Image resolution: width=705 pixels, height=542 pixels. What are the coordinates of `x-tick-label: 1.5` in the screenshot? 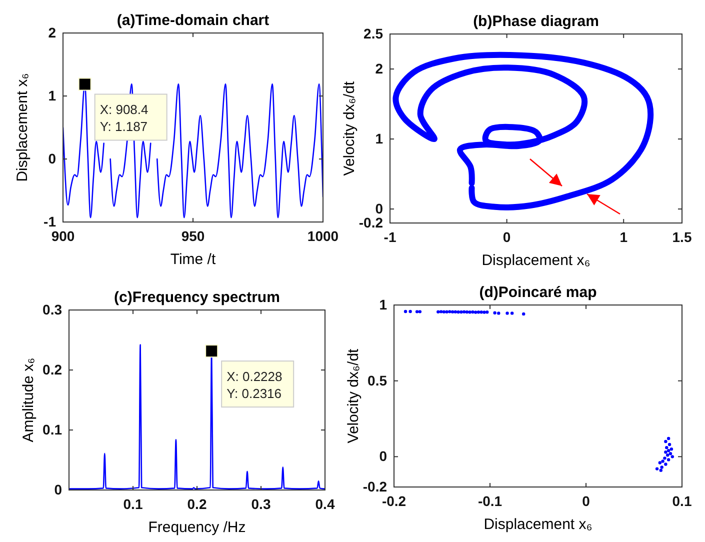 It's located at (682, 236).